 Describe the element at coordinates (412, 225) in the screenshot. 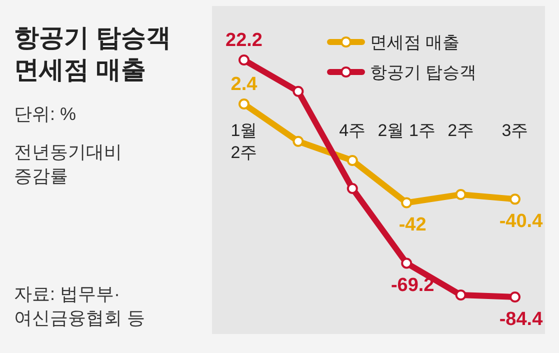

I see `data-label: -42` at that location.